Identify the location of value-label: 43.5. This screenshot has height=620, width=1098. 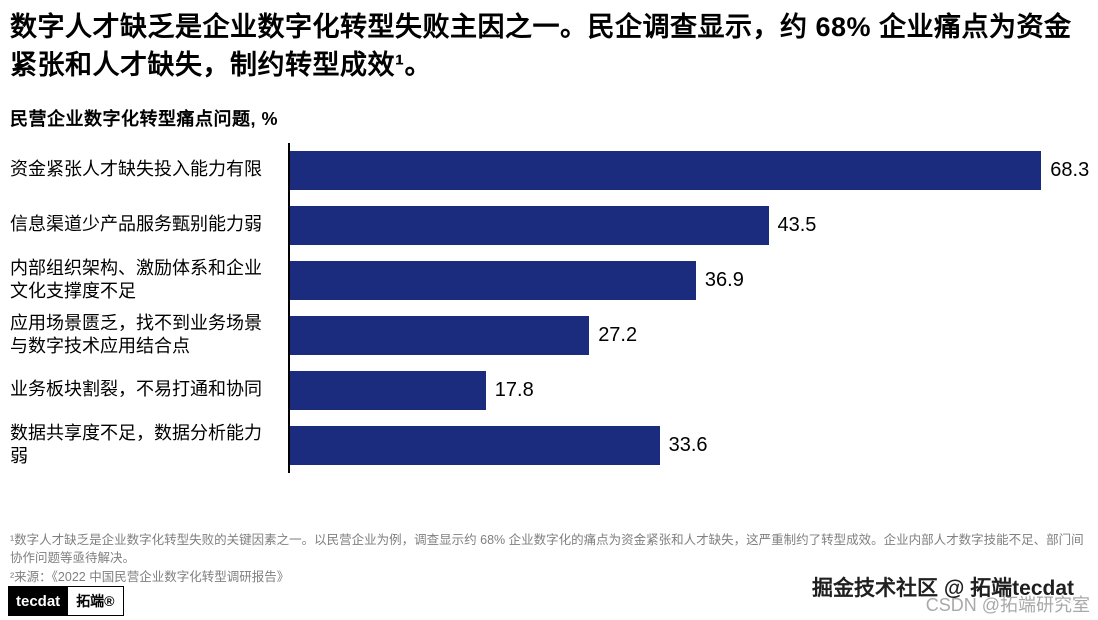
(797, 224).